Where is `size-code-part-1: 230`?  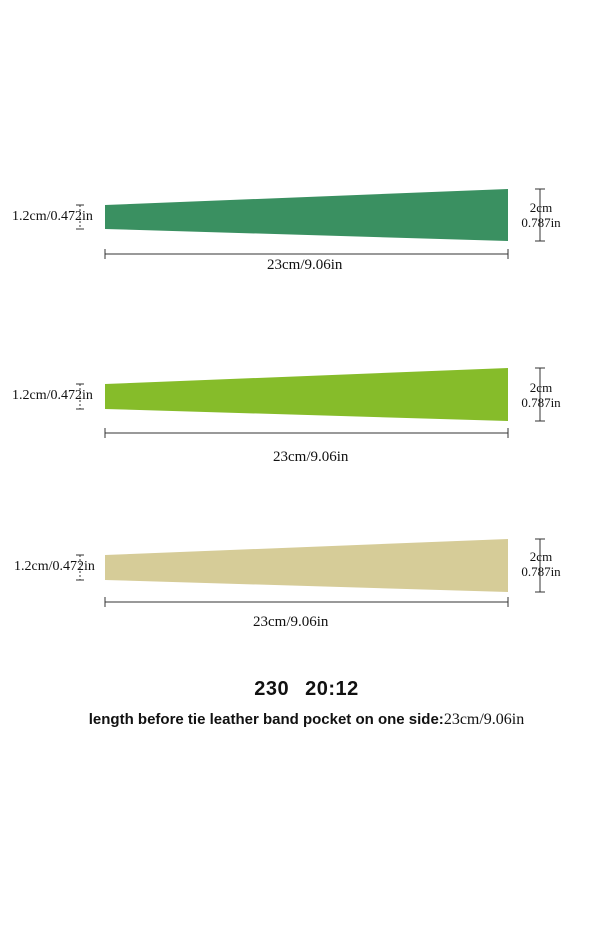
size-code-part-1: 230 is located at coordinates (272, 689).